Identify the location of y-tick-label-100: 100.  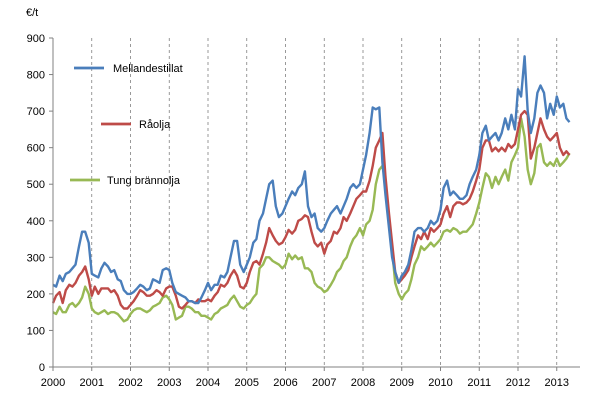
(36, 331).